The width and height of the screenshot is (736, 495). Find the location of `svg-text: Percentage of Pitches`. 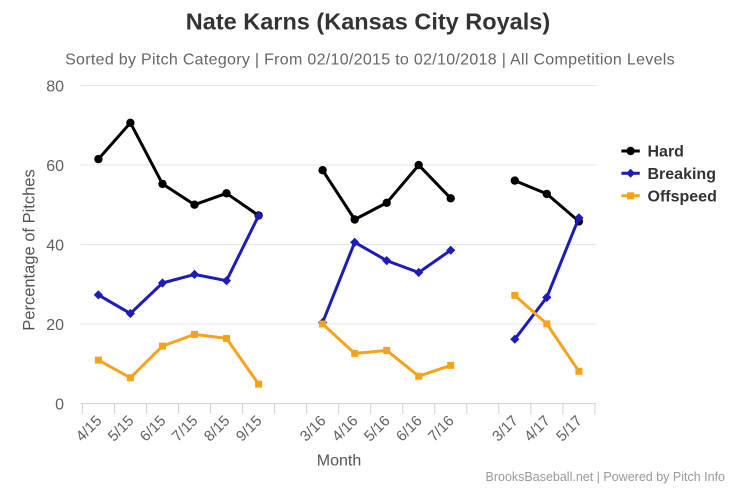

svg-text: Percentage of Pitches is located at coordinates (30, 249).